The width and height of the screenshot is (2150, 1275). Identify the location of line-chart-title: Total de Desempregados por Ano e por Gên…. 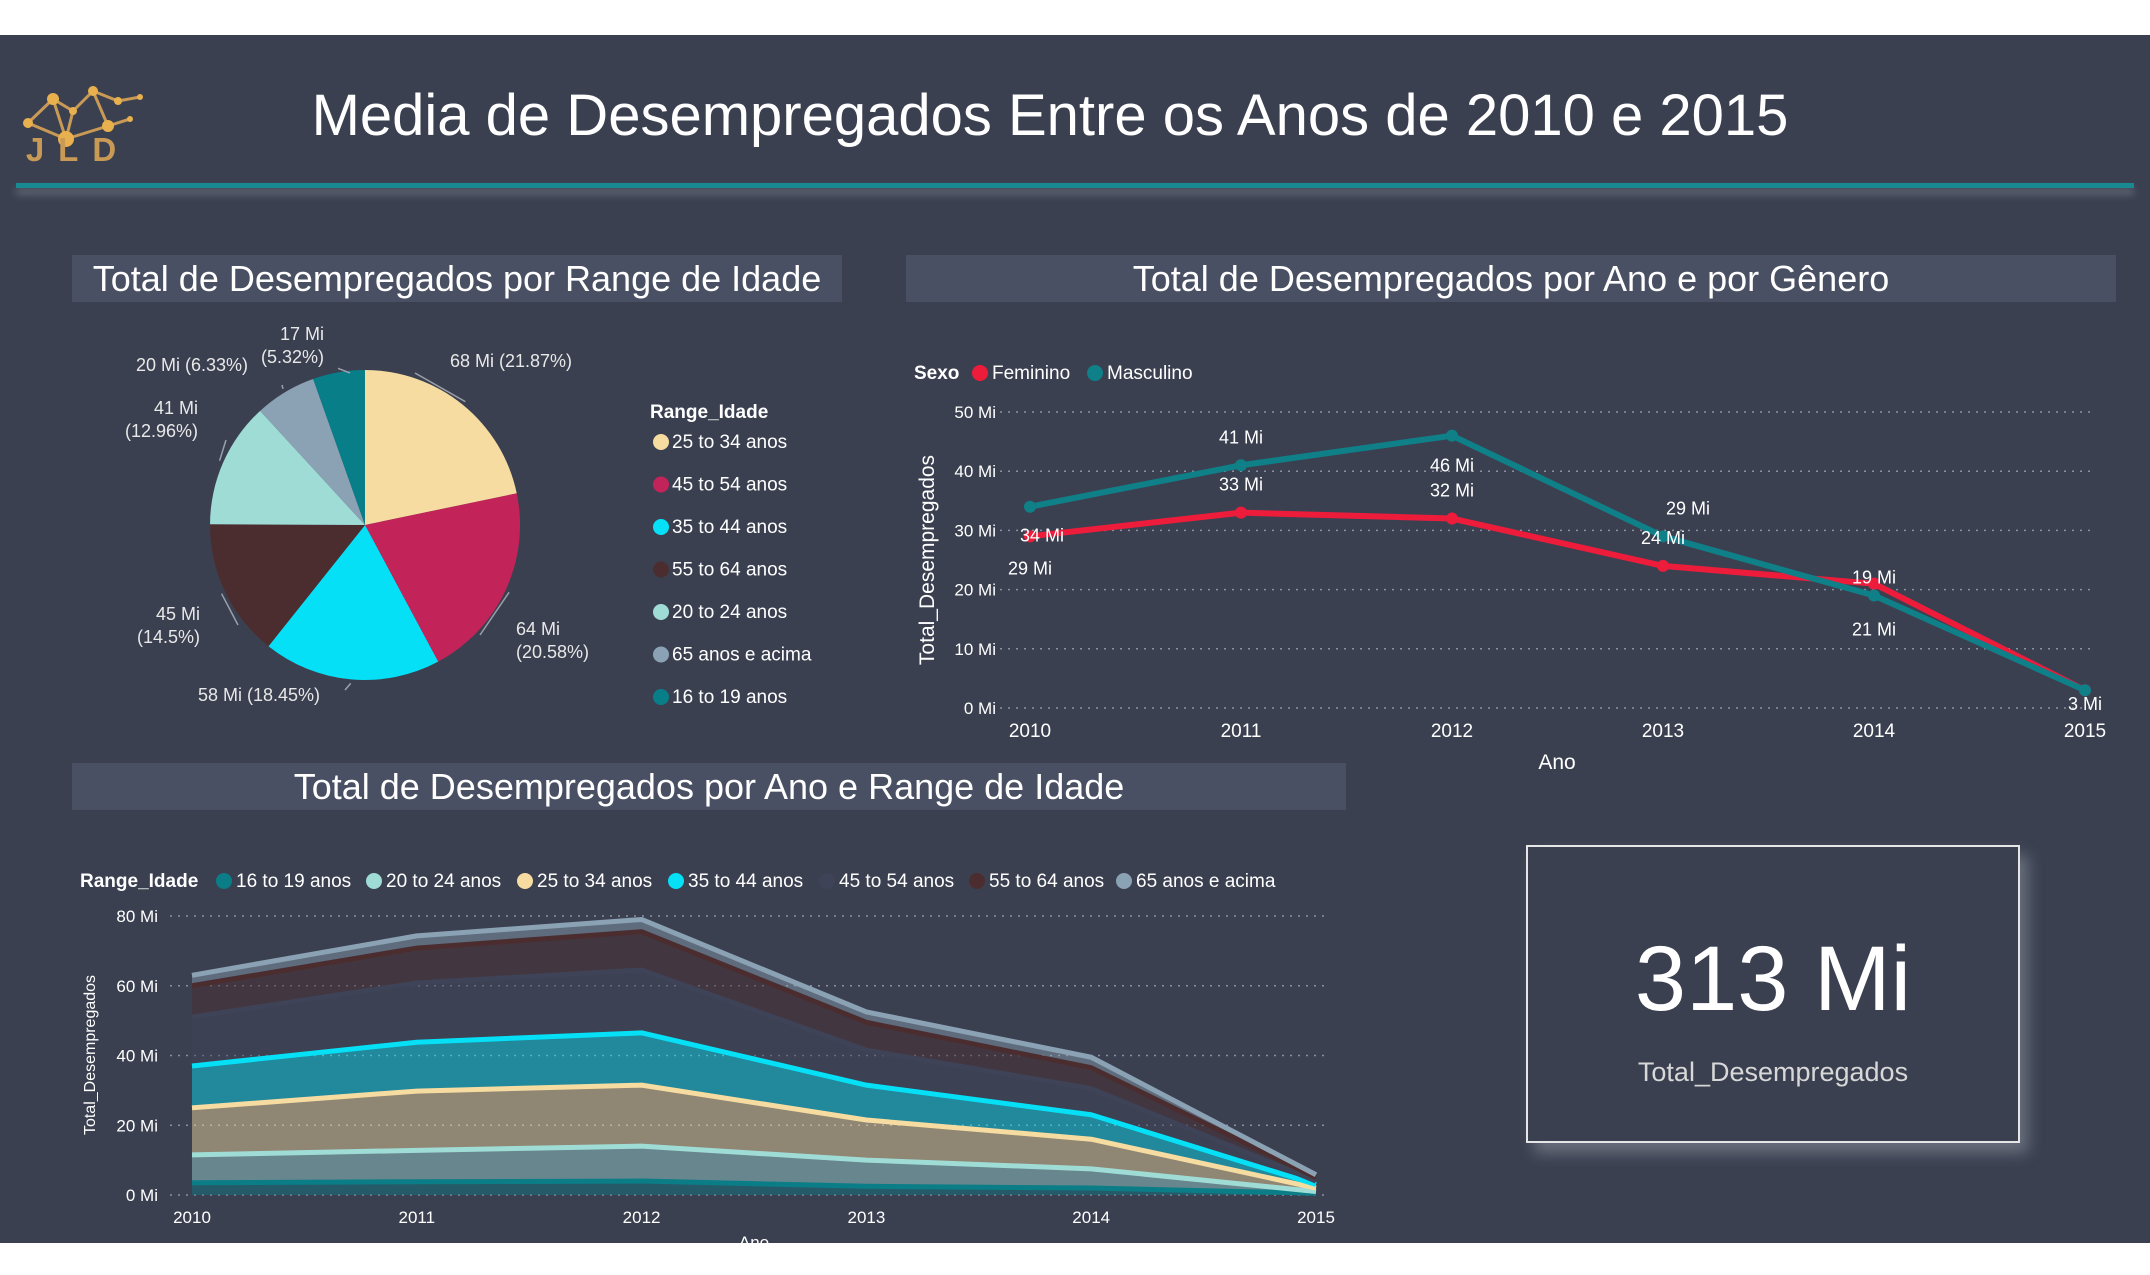
(1511, 278).